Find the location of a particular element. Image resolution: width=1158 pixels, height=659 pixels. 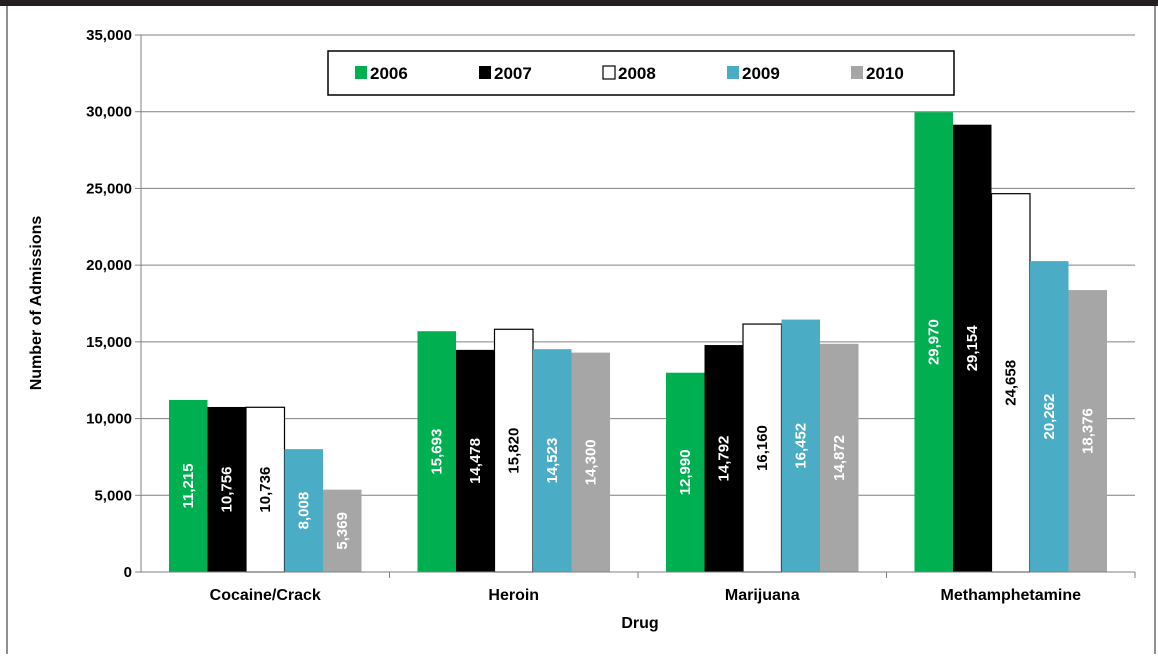

bar-2009-heroin is located at coordinates (552, 460).